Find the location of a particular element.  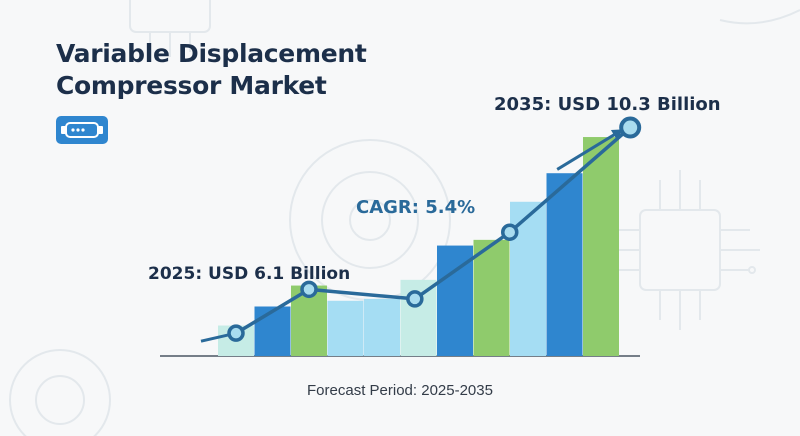

circuit-icon is located at coordinates (677, 250).